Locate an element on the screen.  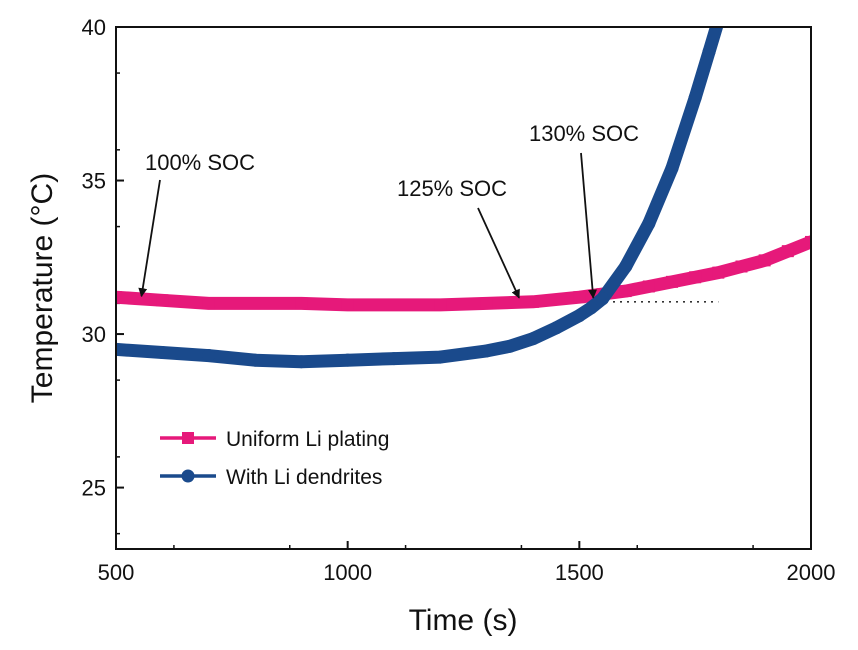
legend: Uniform Li plating With Li dendrites is located at coordinates (274, 458).